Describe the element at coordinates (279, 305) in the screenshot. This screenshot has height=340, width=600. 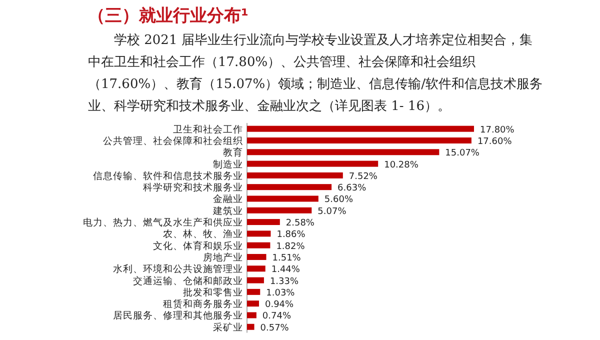
I see `data-label: 0.94%` at that location.